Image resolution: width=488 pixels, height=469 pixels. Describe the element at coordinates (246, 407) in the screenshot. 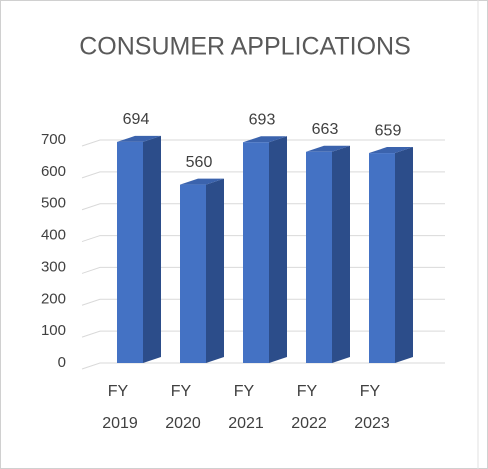

I see `x-tick-label: FY 2021` at that location.